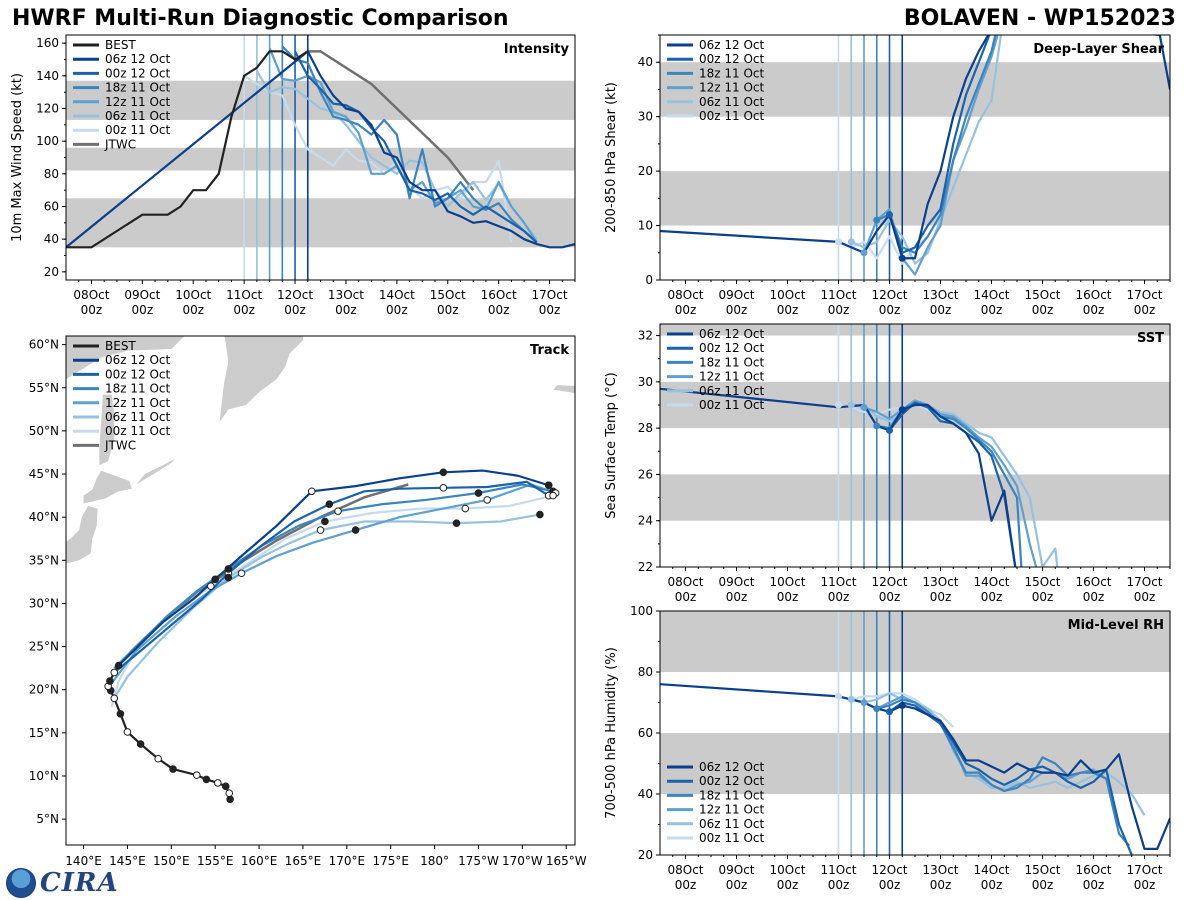 This screenshot has width=1200, height=900. I want to click on track-ytick-label-9: 50°N, so click(44, 431).